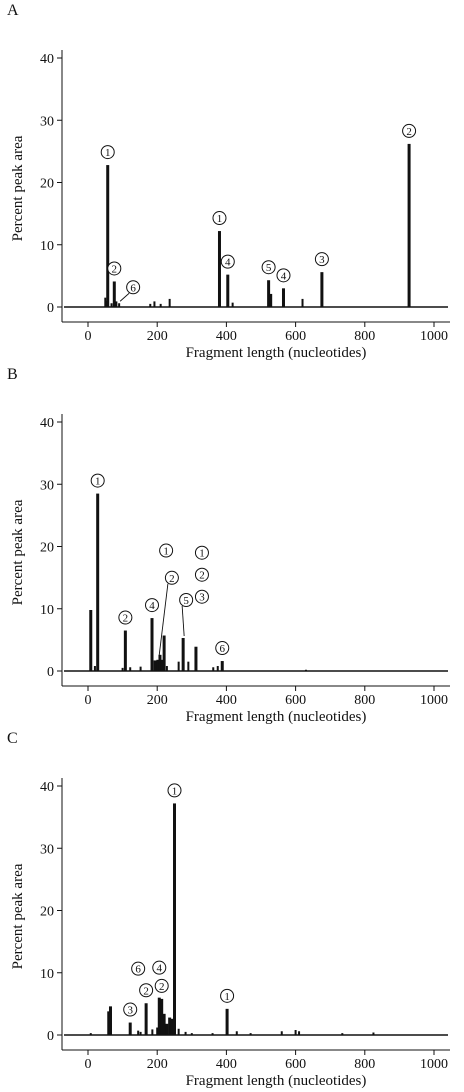 Image resolution: width=464 pixels, height=1092 pixels. I want to click on y-tick-label: 10, so click(47, 974).